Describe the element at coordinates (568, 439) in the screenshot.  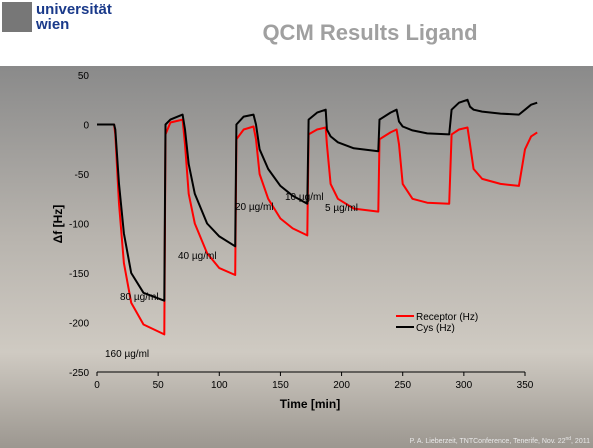
I see `footer-text: nd` at that location.